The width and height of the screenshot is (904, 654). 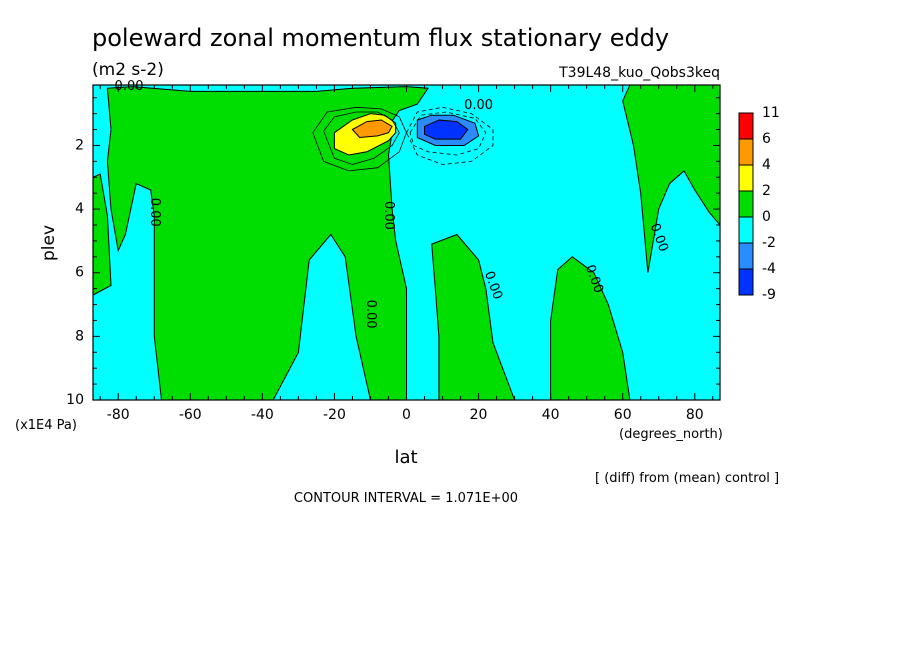 I want to click on x-tick-labels: -80 -60 -40 -20 0 20 40 60 80, so click(x=405, y=415).